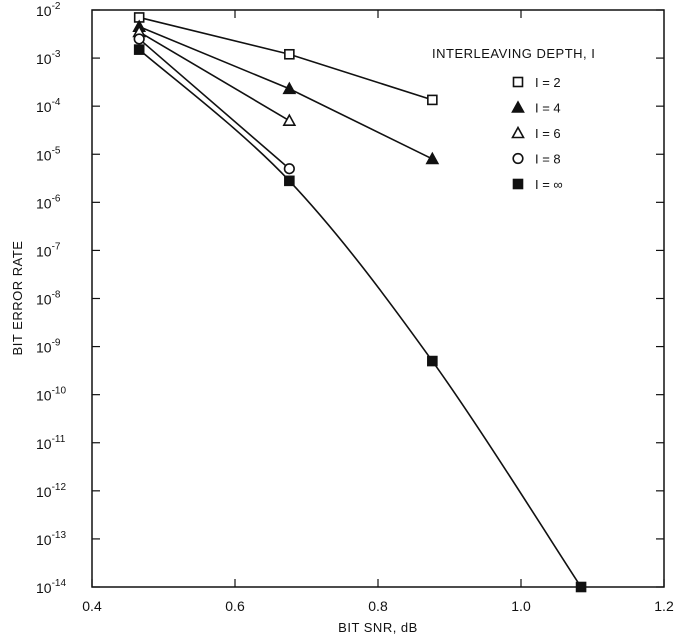  Describe the element at coordinates (48, 250) in the screenshot. I see `y-tick-label: 10⁻⁷` at that location.